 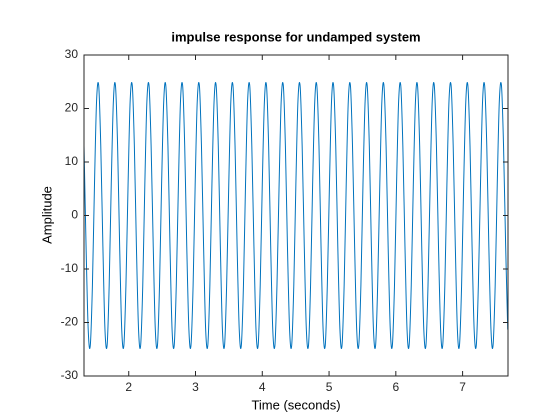 What do you see at coordinates (74, 215) in the screenshot?
I see `y-tick-label: 0` at bounding box center [74, 215].